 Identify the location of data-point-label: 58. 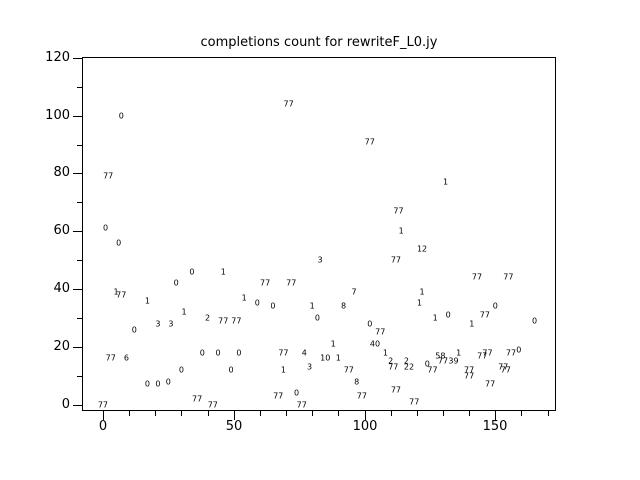
(440, 356).